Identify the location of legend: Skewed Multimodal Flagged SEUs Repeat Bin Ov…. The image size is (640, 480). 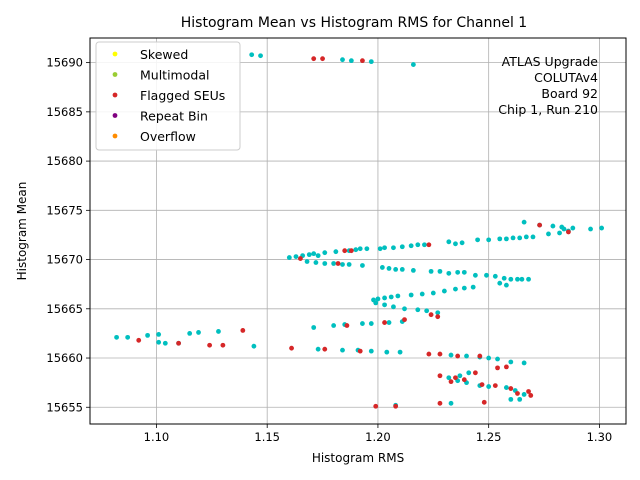
(168, 96).